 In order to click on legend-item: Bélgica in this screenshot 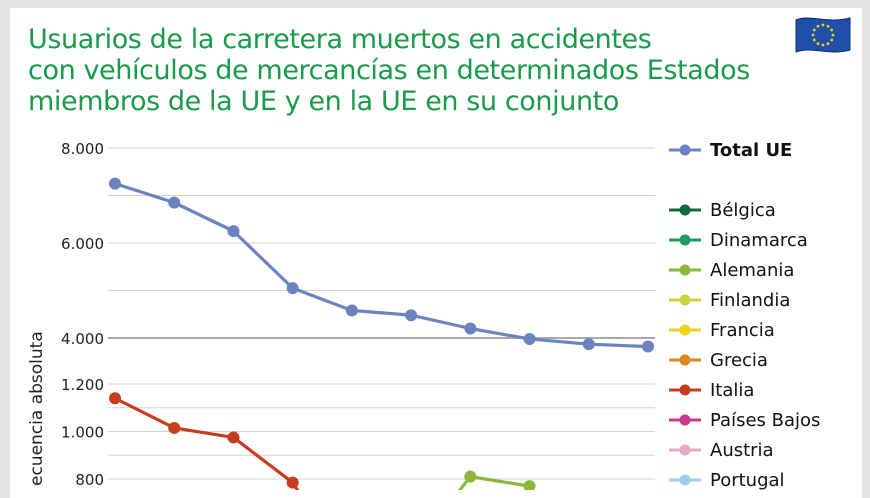, I will do `click(722, 210)`.